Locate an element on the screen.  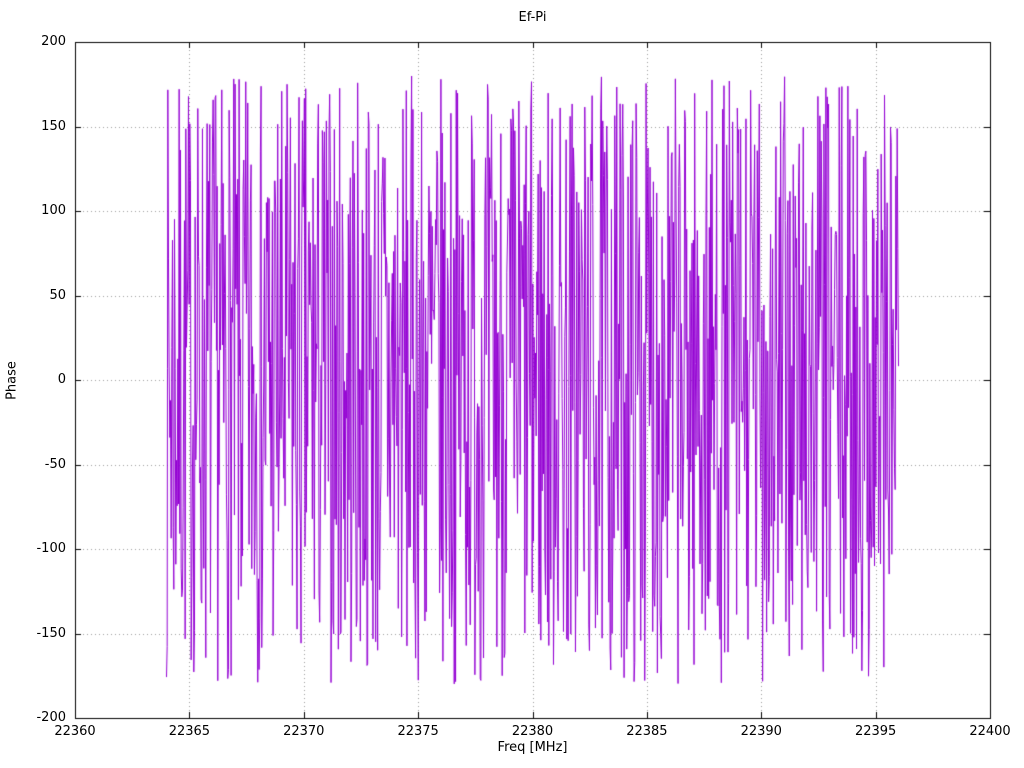
x-tick-label: 22400 is located at coordinates (990, 731).